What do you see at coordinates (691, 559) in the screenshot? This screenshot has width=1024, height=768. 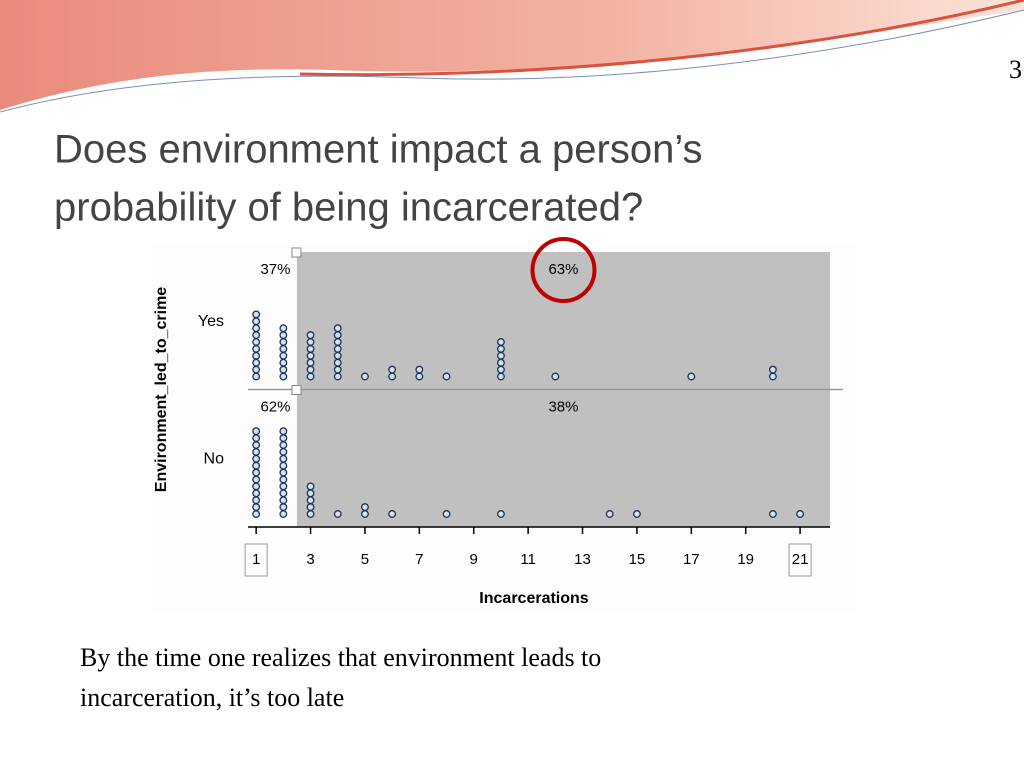 I see `x-tick-label: 17` at bounding box center [691, 559].